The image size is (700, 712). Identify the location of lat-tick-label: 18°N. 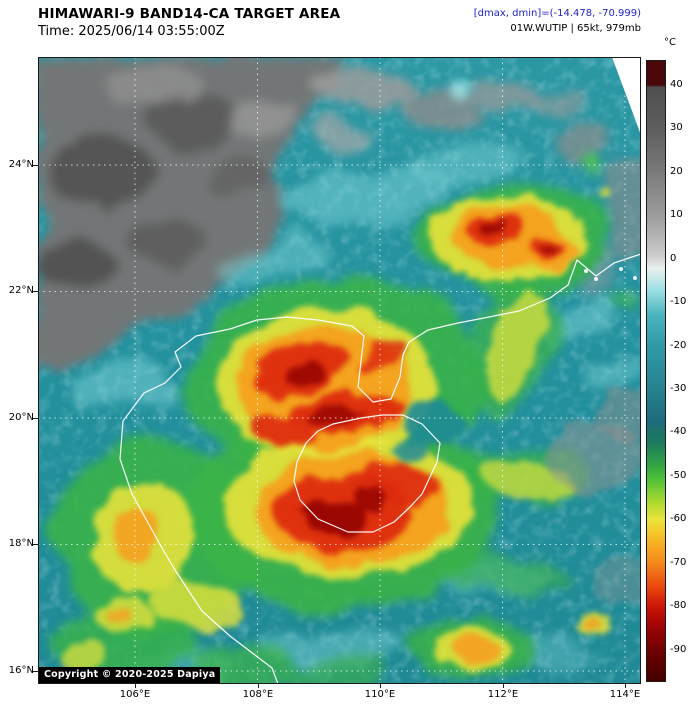
(21, 543).